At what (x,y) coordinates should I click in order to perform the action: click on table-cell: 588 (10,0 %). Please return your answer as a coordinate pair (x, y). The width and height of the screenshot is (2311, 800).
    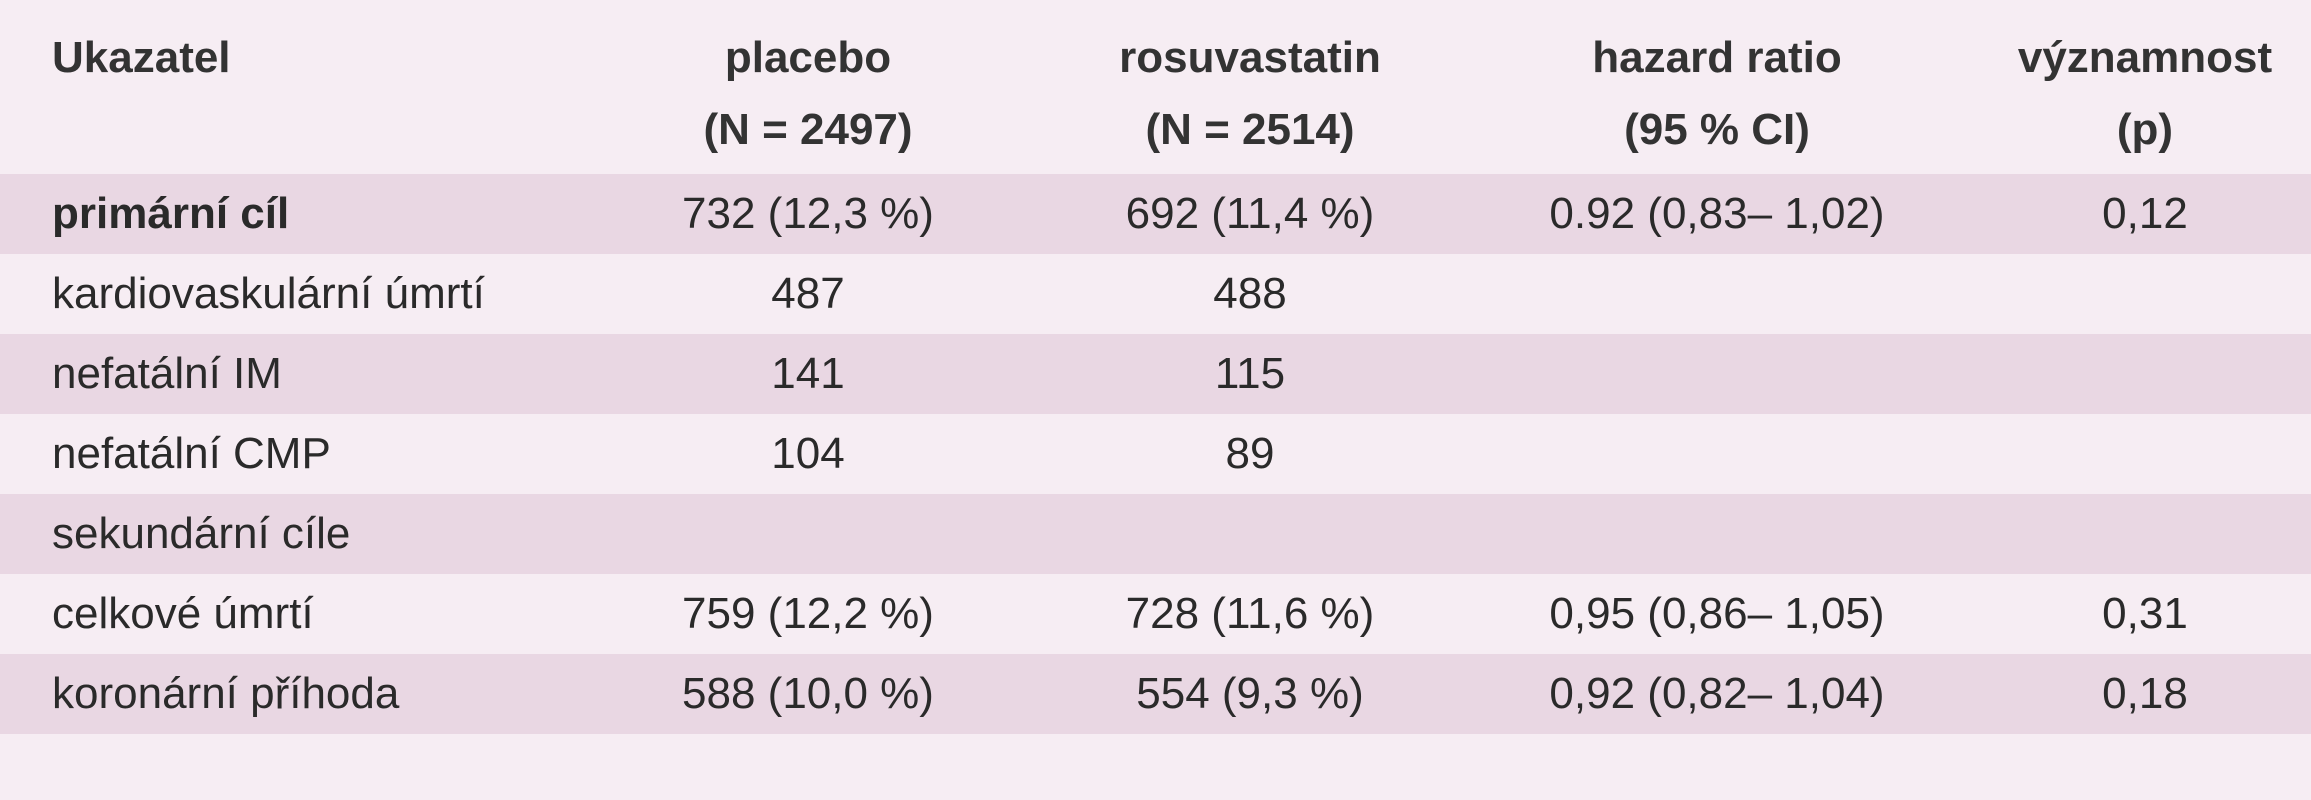
    Looking at the image, I should click on (808, 693).